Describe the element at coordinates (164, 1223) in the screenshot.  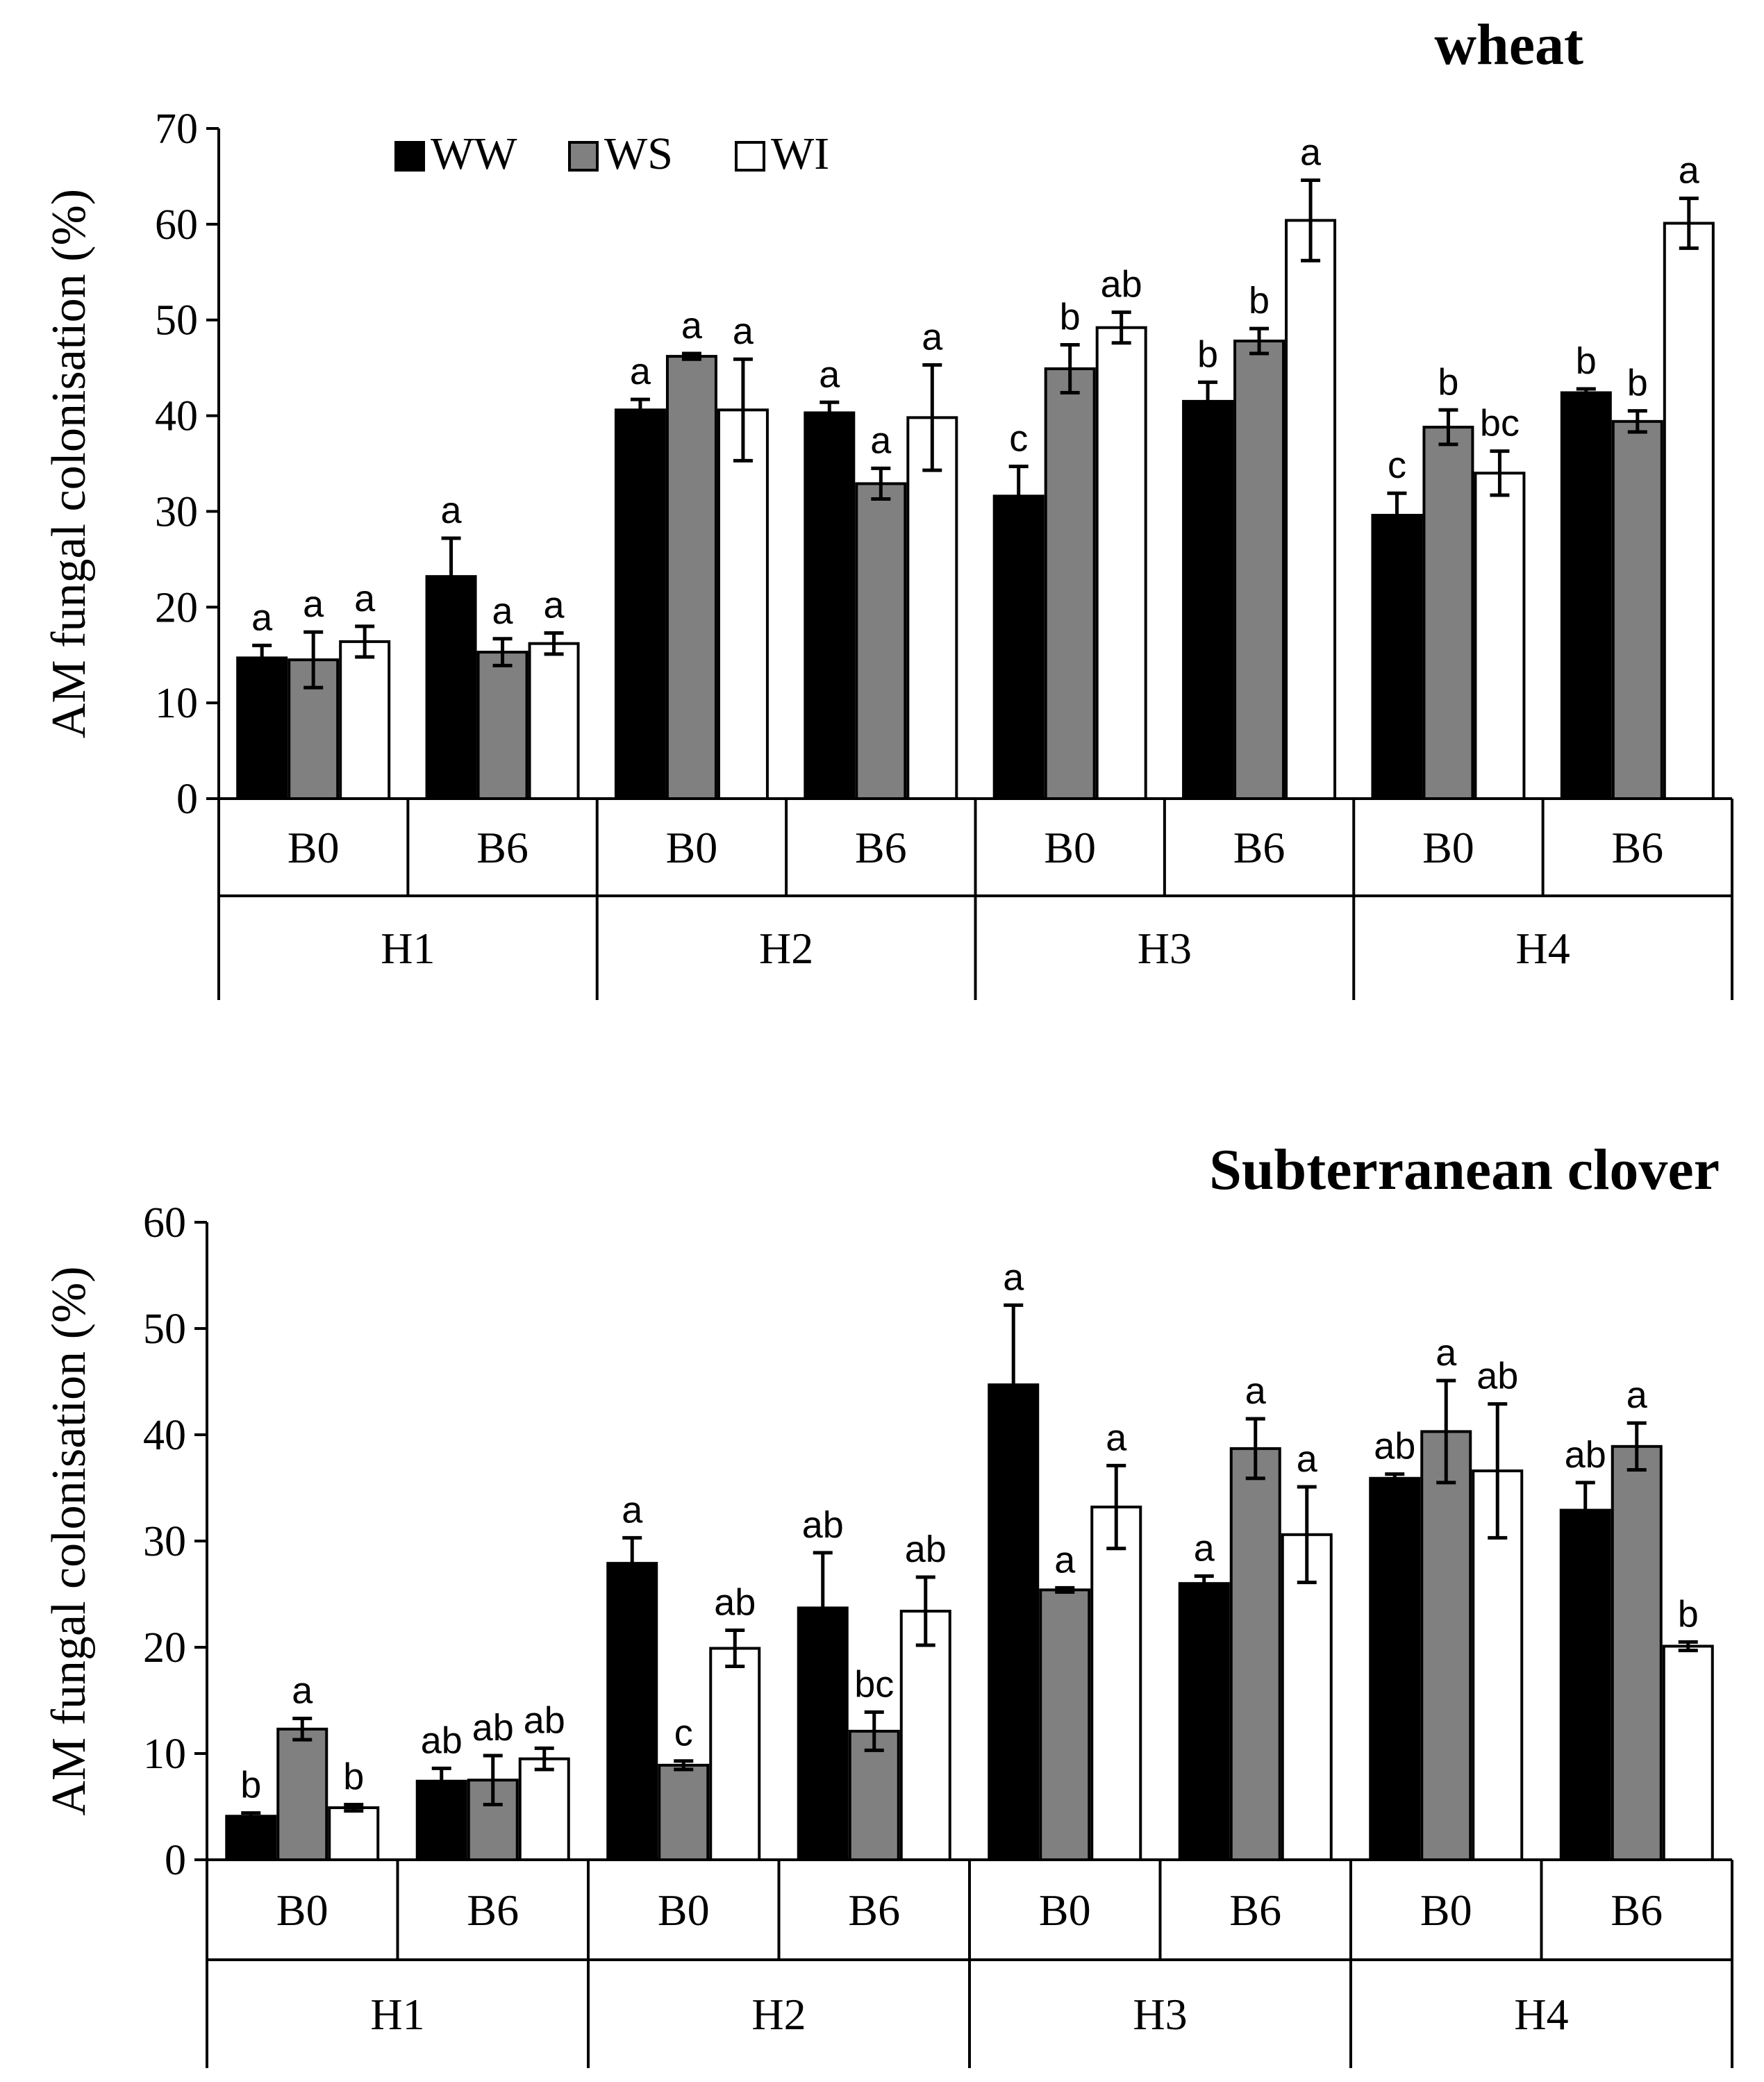
I see `y-tick-label: 60` at that location.